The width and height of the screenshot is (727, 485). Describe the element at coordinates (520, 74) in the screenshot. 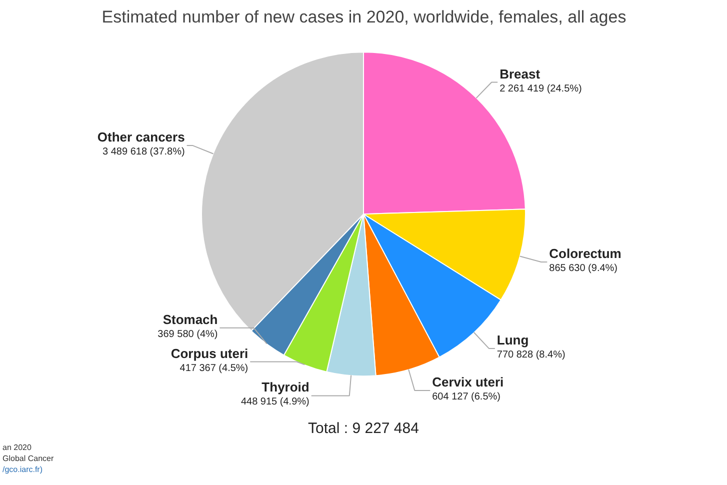

I see `slice-label: Breast` at that location.